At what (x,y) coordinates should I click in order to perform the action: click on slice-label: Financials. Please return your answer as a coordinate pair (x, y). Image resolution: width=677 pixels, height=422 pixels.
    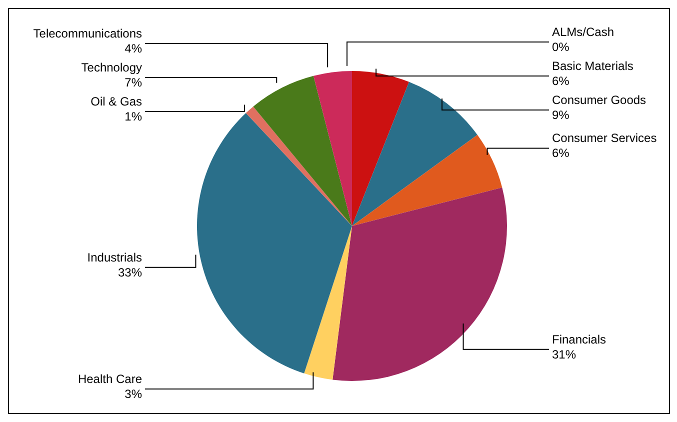
    Looking at the image, I should click on (579, 339).